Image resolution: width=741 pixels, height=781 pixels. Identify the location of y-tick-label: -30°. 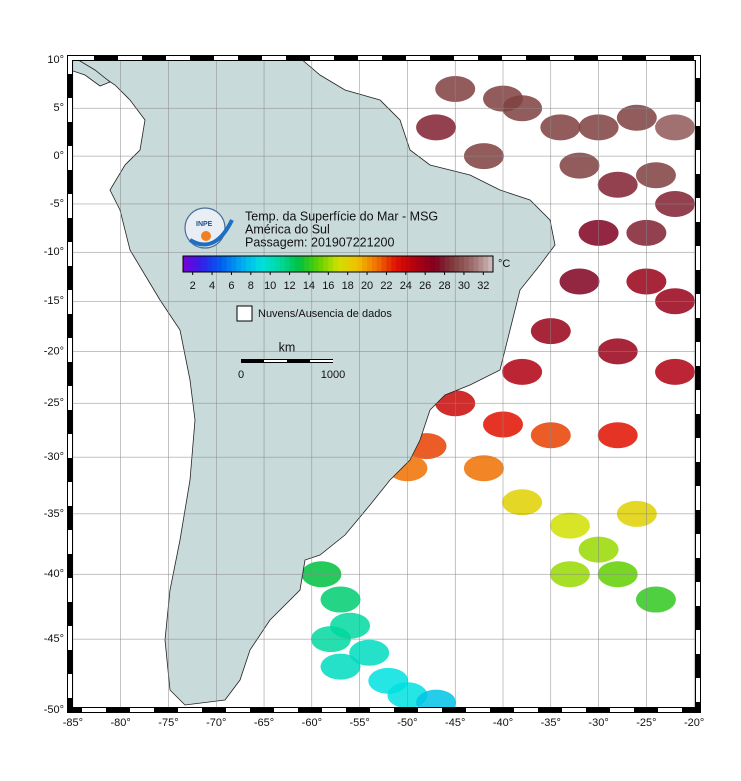
(54, 457).